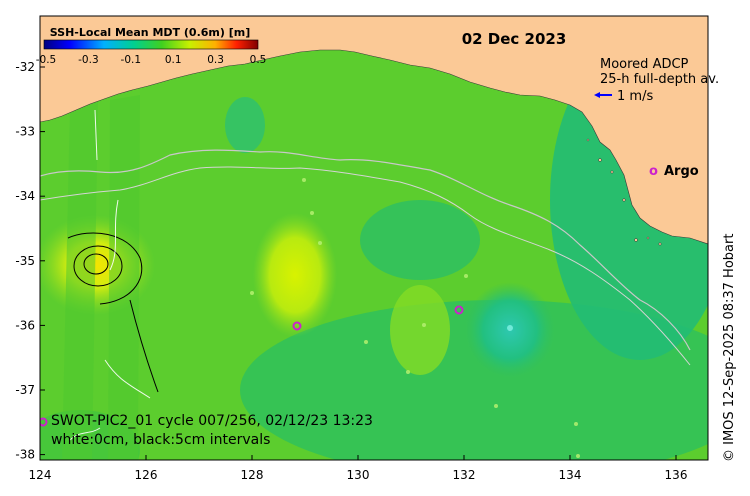 The height and width of the screenshot is (496, 750). What do you see at coordinates (215, 60) in the screenshot?
I see `colorbar-tick-label: 0.3` at bounding box center [215, 60].